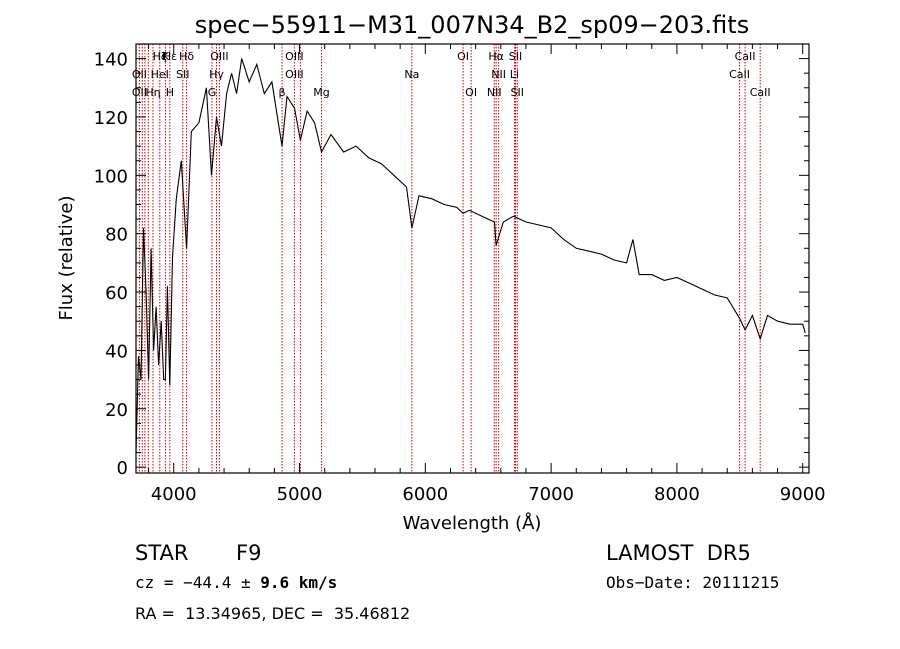 Image resolution: width=900 pixels, height=649 pixels. Describe the element at coordinates (313, 582) in the screenshot. I see `cz-unit: km/s` at that location.